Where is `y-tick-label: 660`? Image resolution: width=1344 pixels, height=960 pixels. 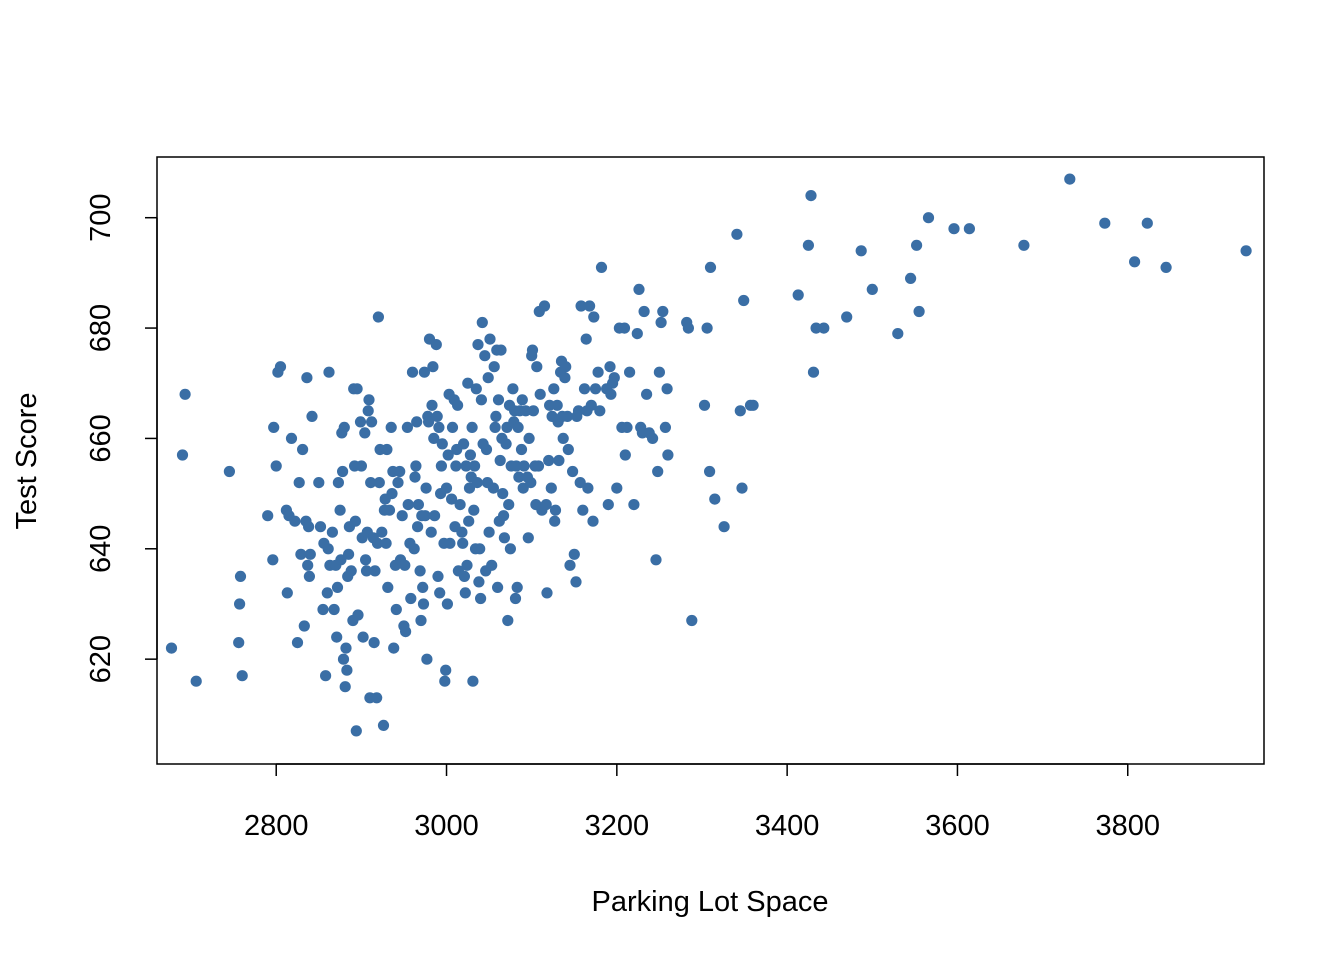 y-tick-label: 660 is located at coordinates (101, 438).